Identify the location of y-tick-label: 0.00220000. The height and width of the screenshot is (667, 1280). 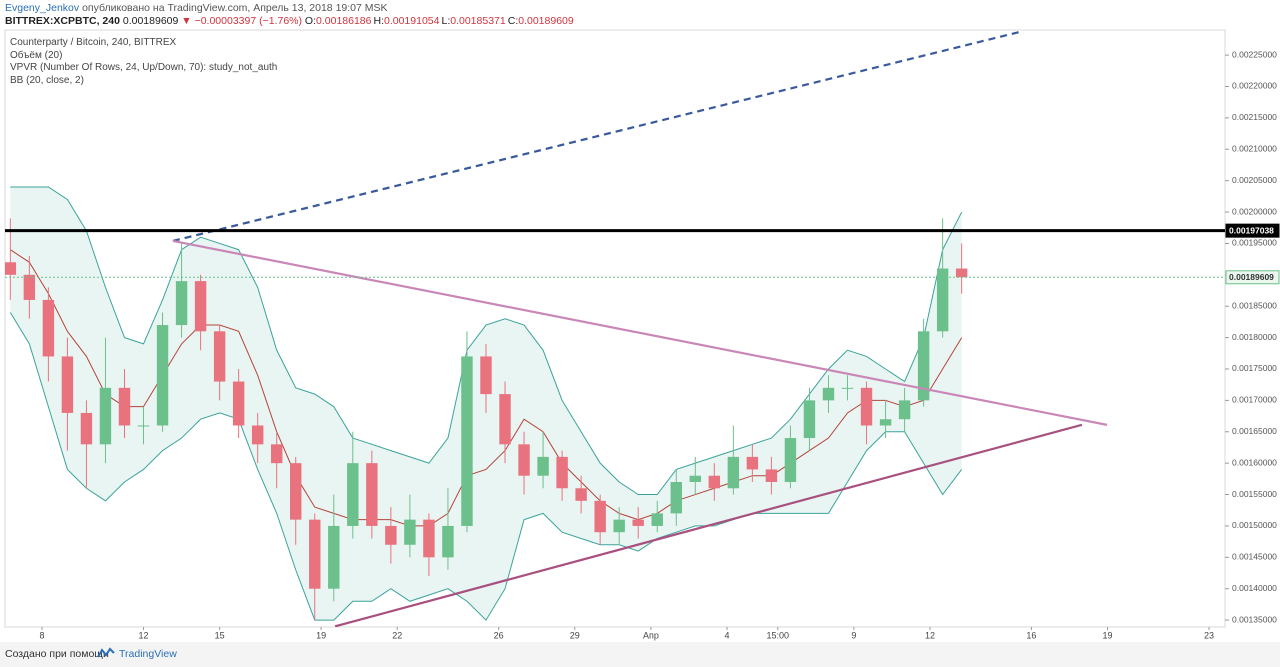
(1254, 86).